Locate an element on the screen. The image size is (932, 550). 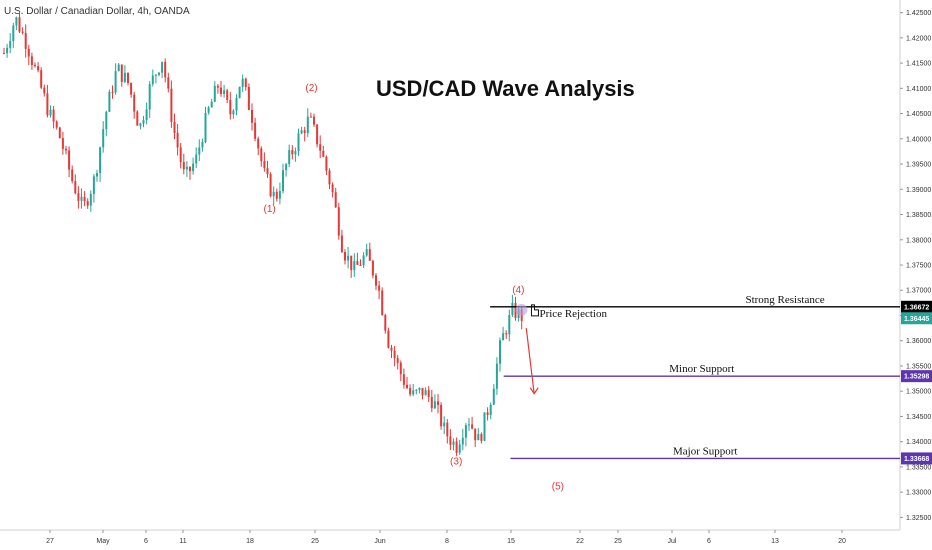
y-tick-label: 1.41500 is located at coordinates (918, 64).